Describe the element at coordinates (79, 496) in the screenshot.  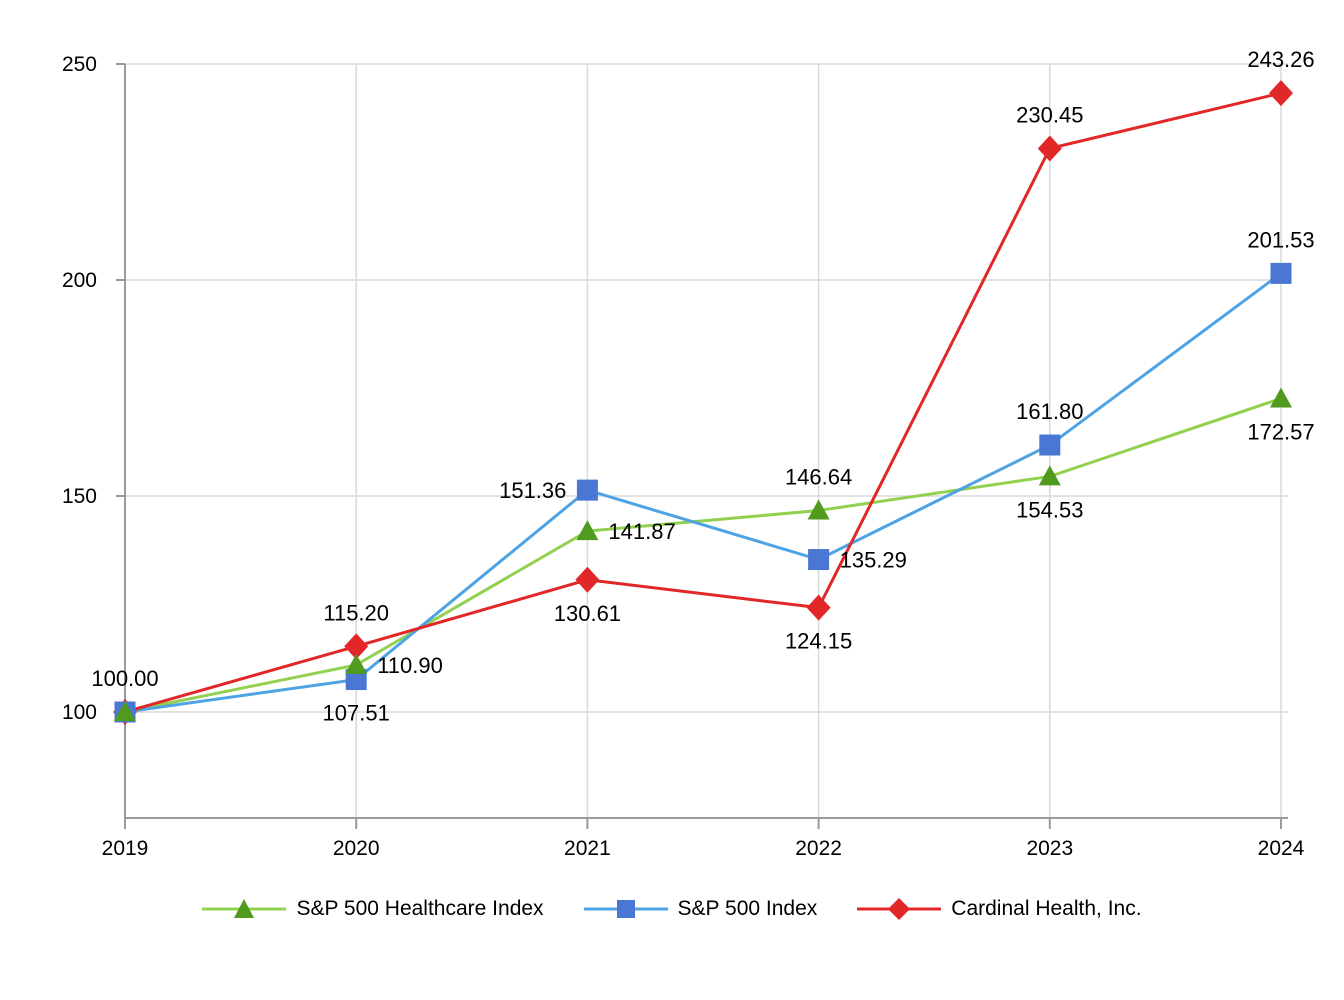
I see `y-tick-label: 150` at that location.